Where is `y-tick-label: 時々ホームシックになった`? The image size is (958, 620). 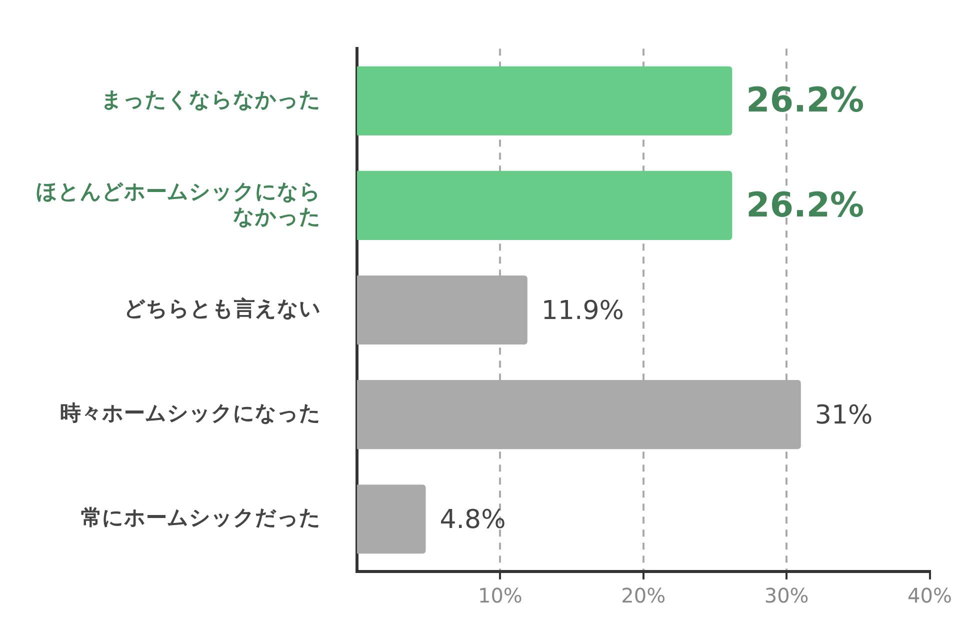 y-tick-label: 時々ホームシックになった is located at coordinates (190, 413).